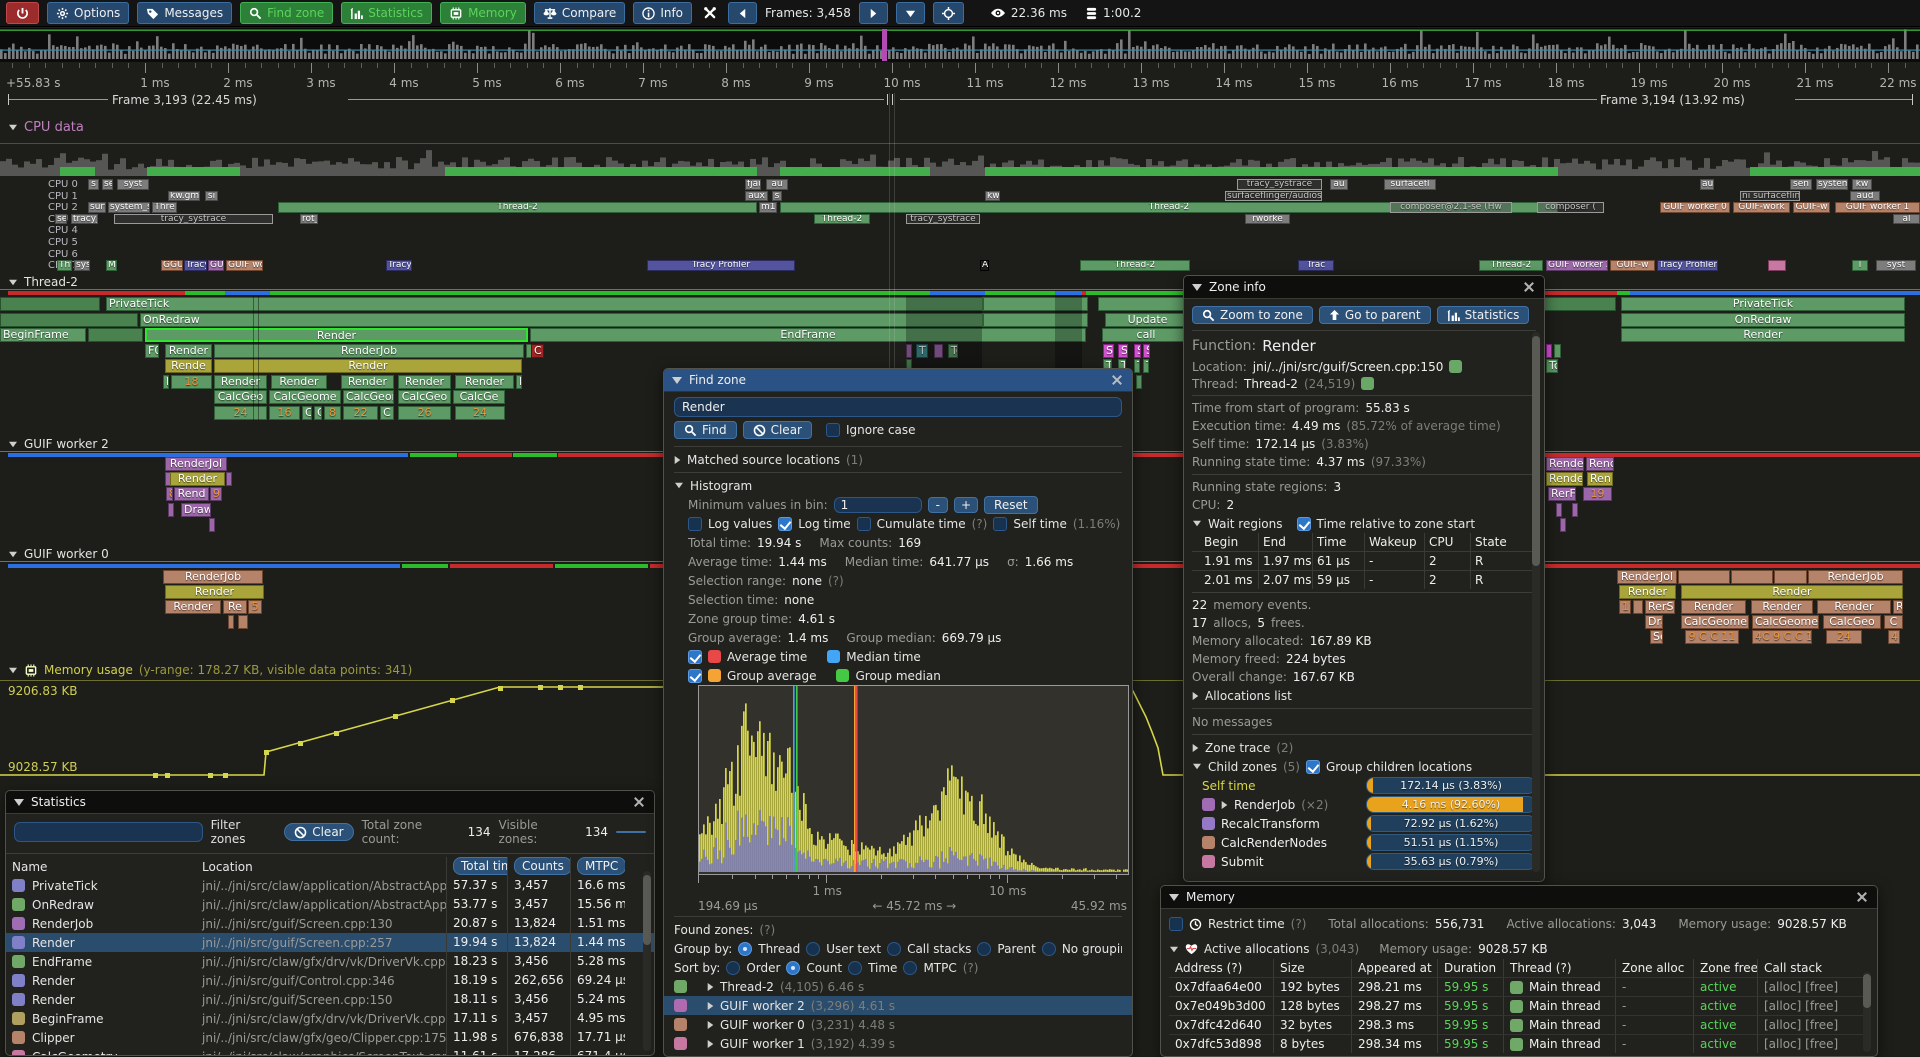 Image resolution: width=1920 pixels, height=1057 pixels. I want to click on zone-f: F, so click(166, 381).